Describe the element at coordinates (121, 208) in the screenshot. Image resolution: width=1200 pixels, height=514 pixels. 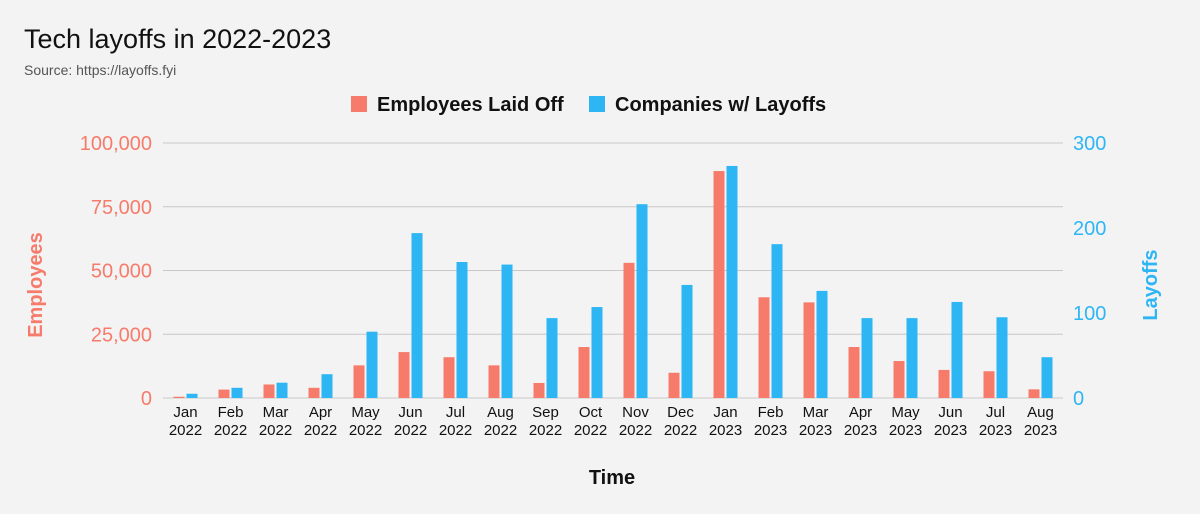
I see `y-left-tick-label: 75,000` at that location.